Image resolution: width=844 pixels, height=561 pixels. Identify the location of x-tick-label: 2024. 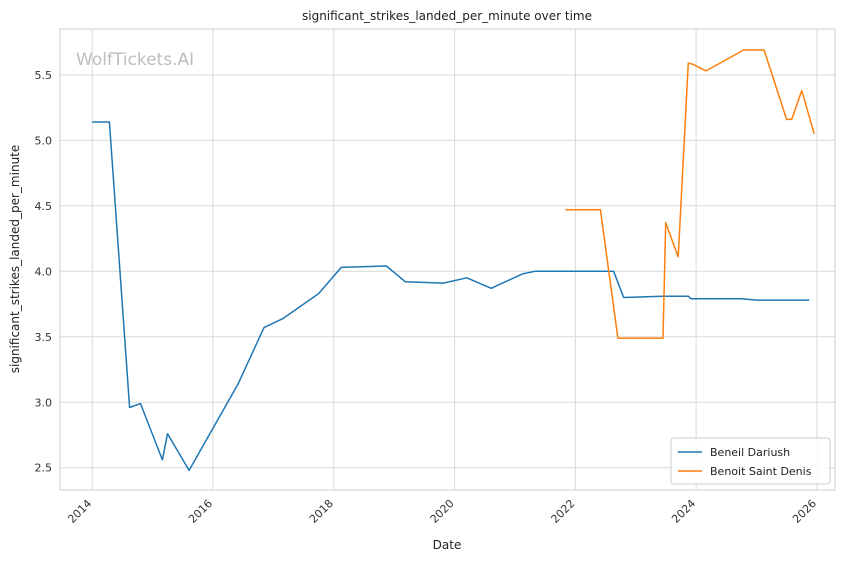
(683, 511).